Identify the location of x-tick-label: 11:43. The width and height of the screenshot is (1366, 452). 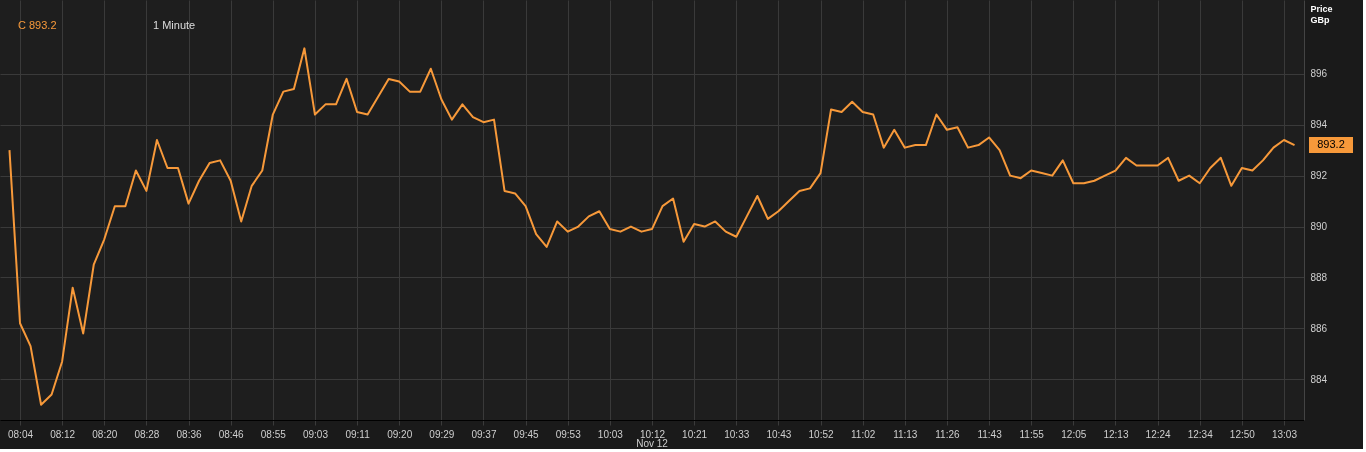
(990, 434).